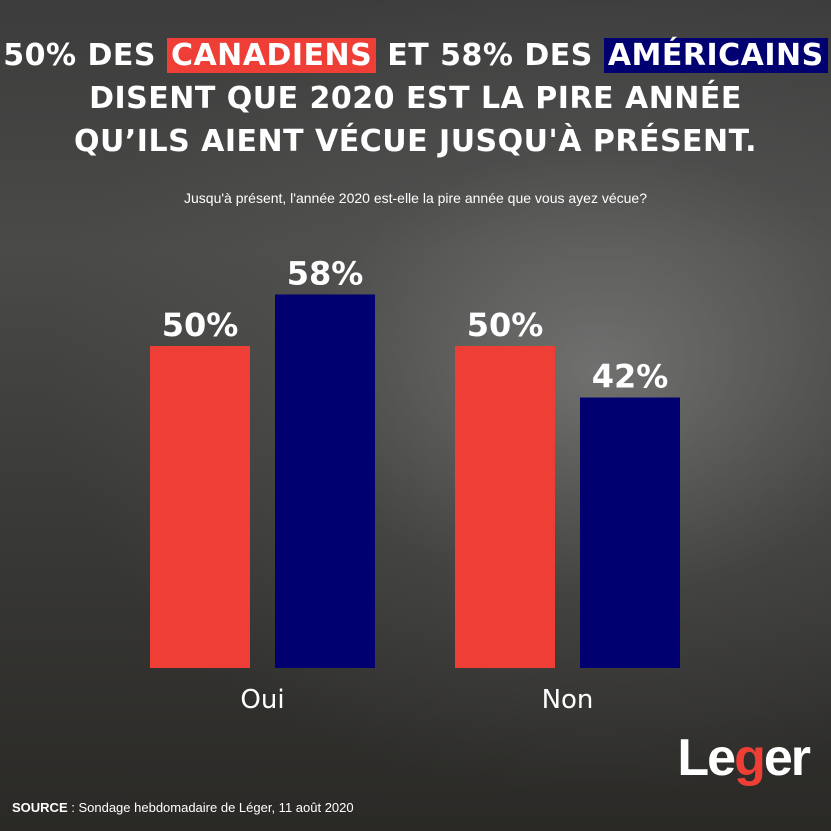 This screenshot has width=831, height=831. I want to click on category-label: Oui, so click(262, 700).